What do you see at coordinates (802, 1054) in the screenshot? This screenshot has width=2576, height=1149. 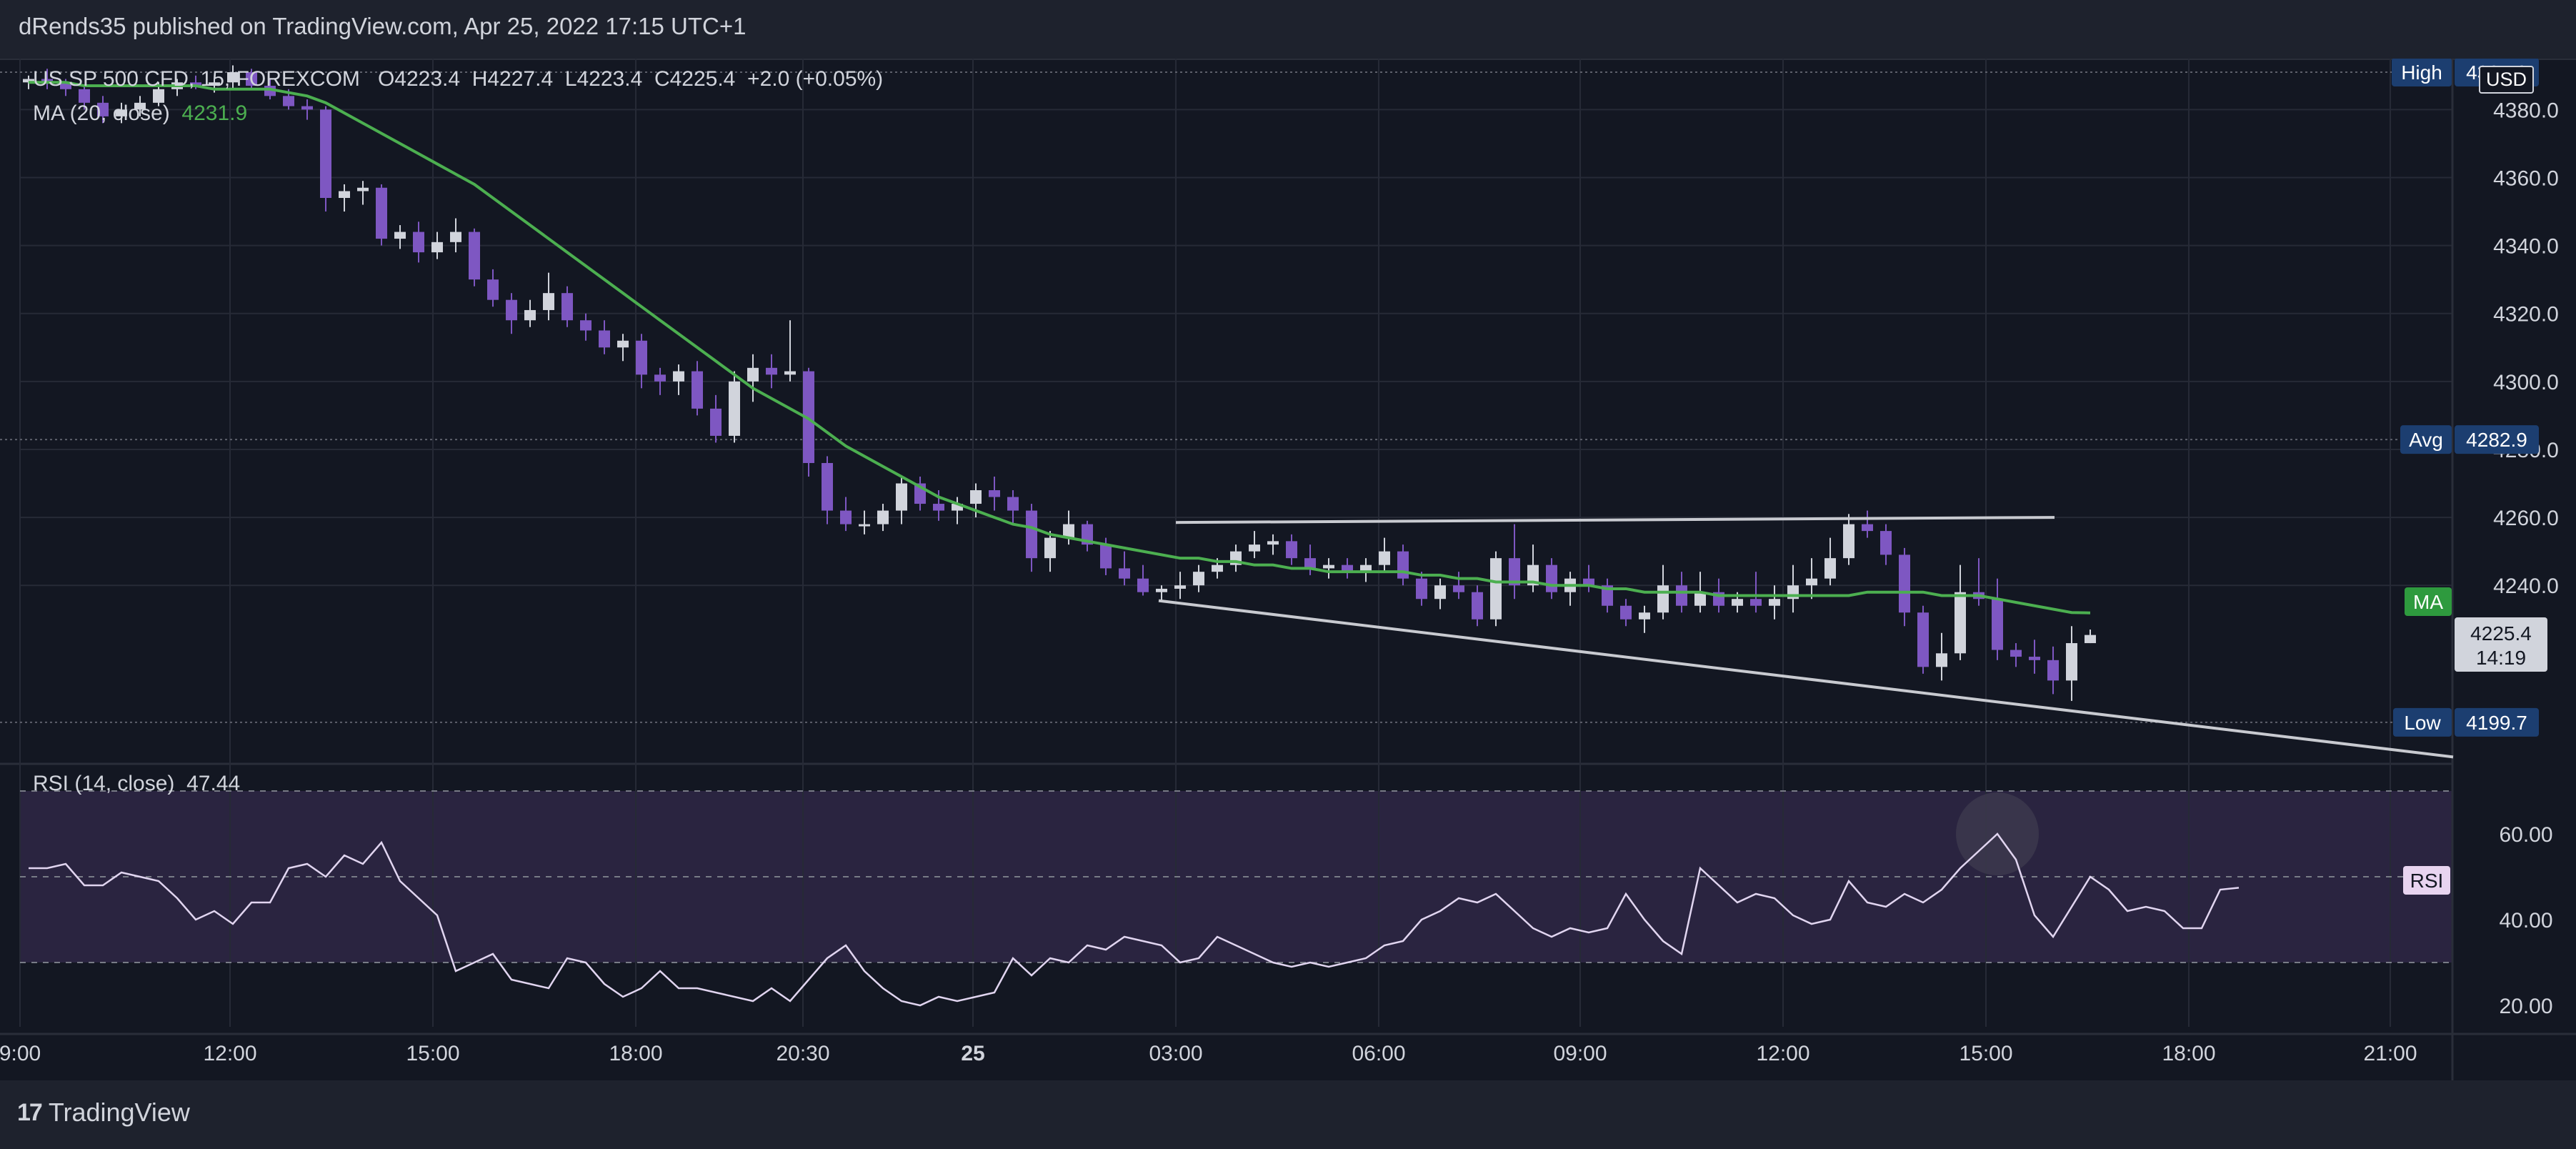 I see `time-tick-label: 20:30` at bounding box center [802, 1054].